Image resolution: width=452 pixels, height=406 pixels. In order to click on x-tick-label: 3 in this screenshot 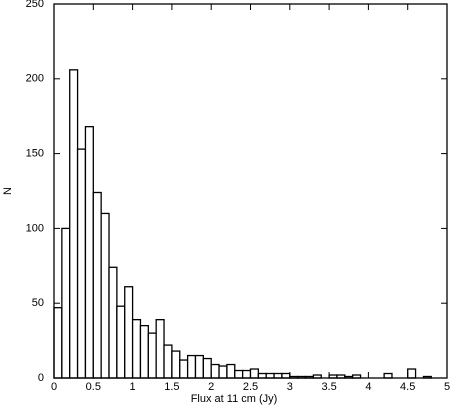, I will do `click(290, 387)`.